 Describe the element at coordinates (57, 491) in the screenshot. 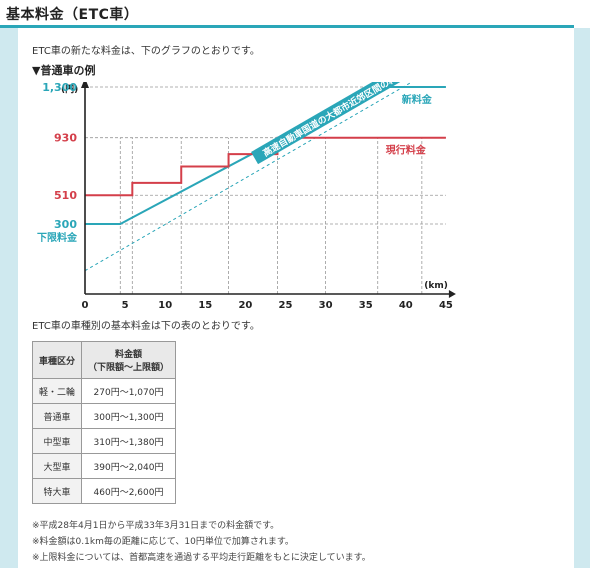

I see `vehicle-type-cell: 特大車` at that location.